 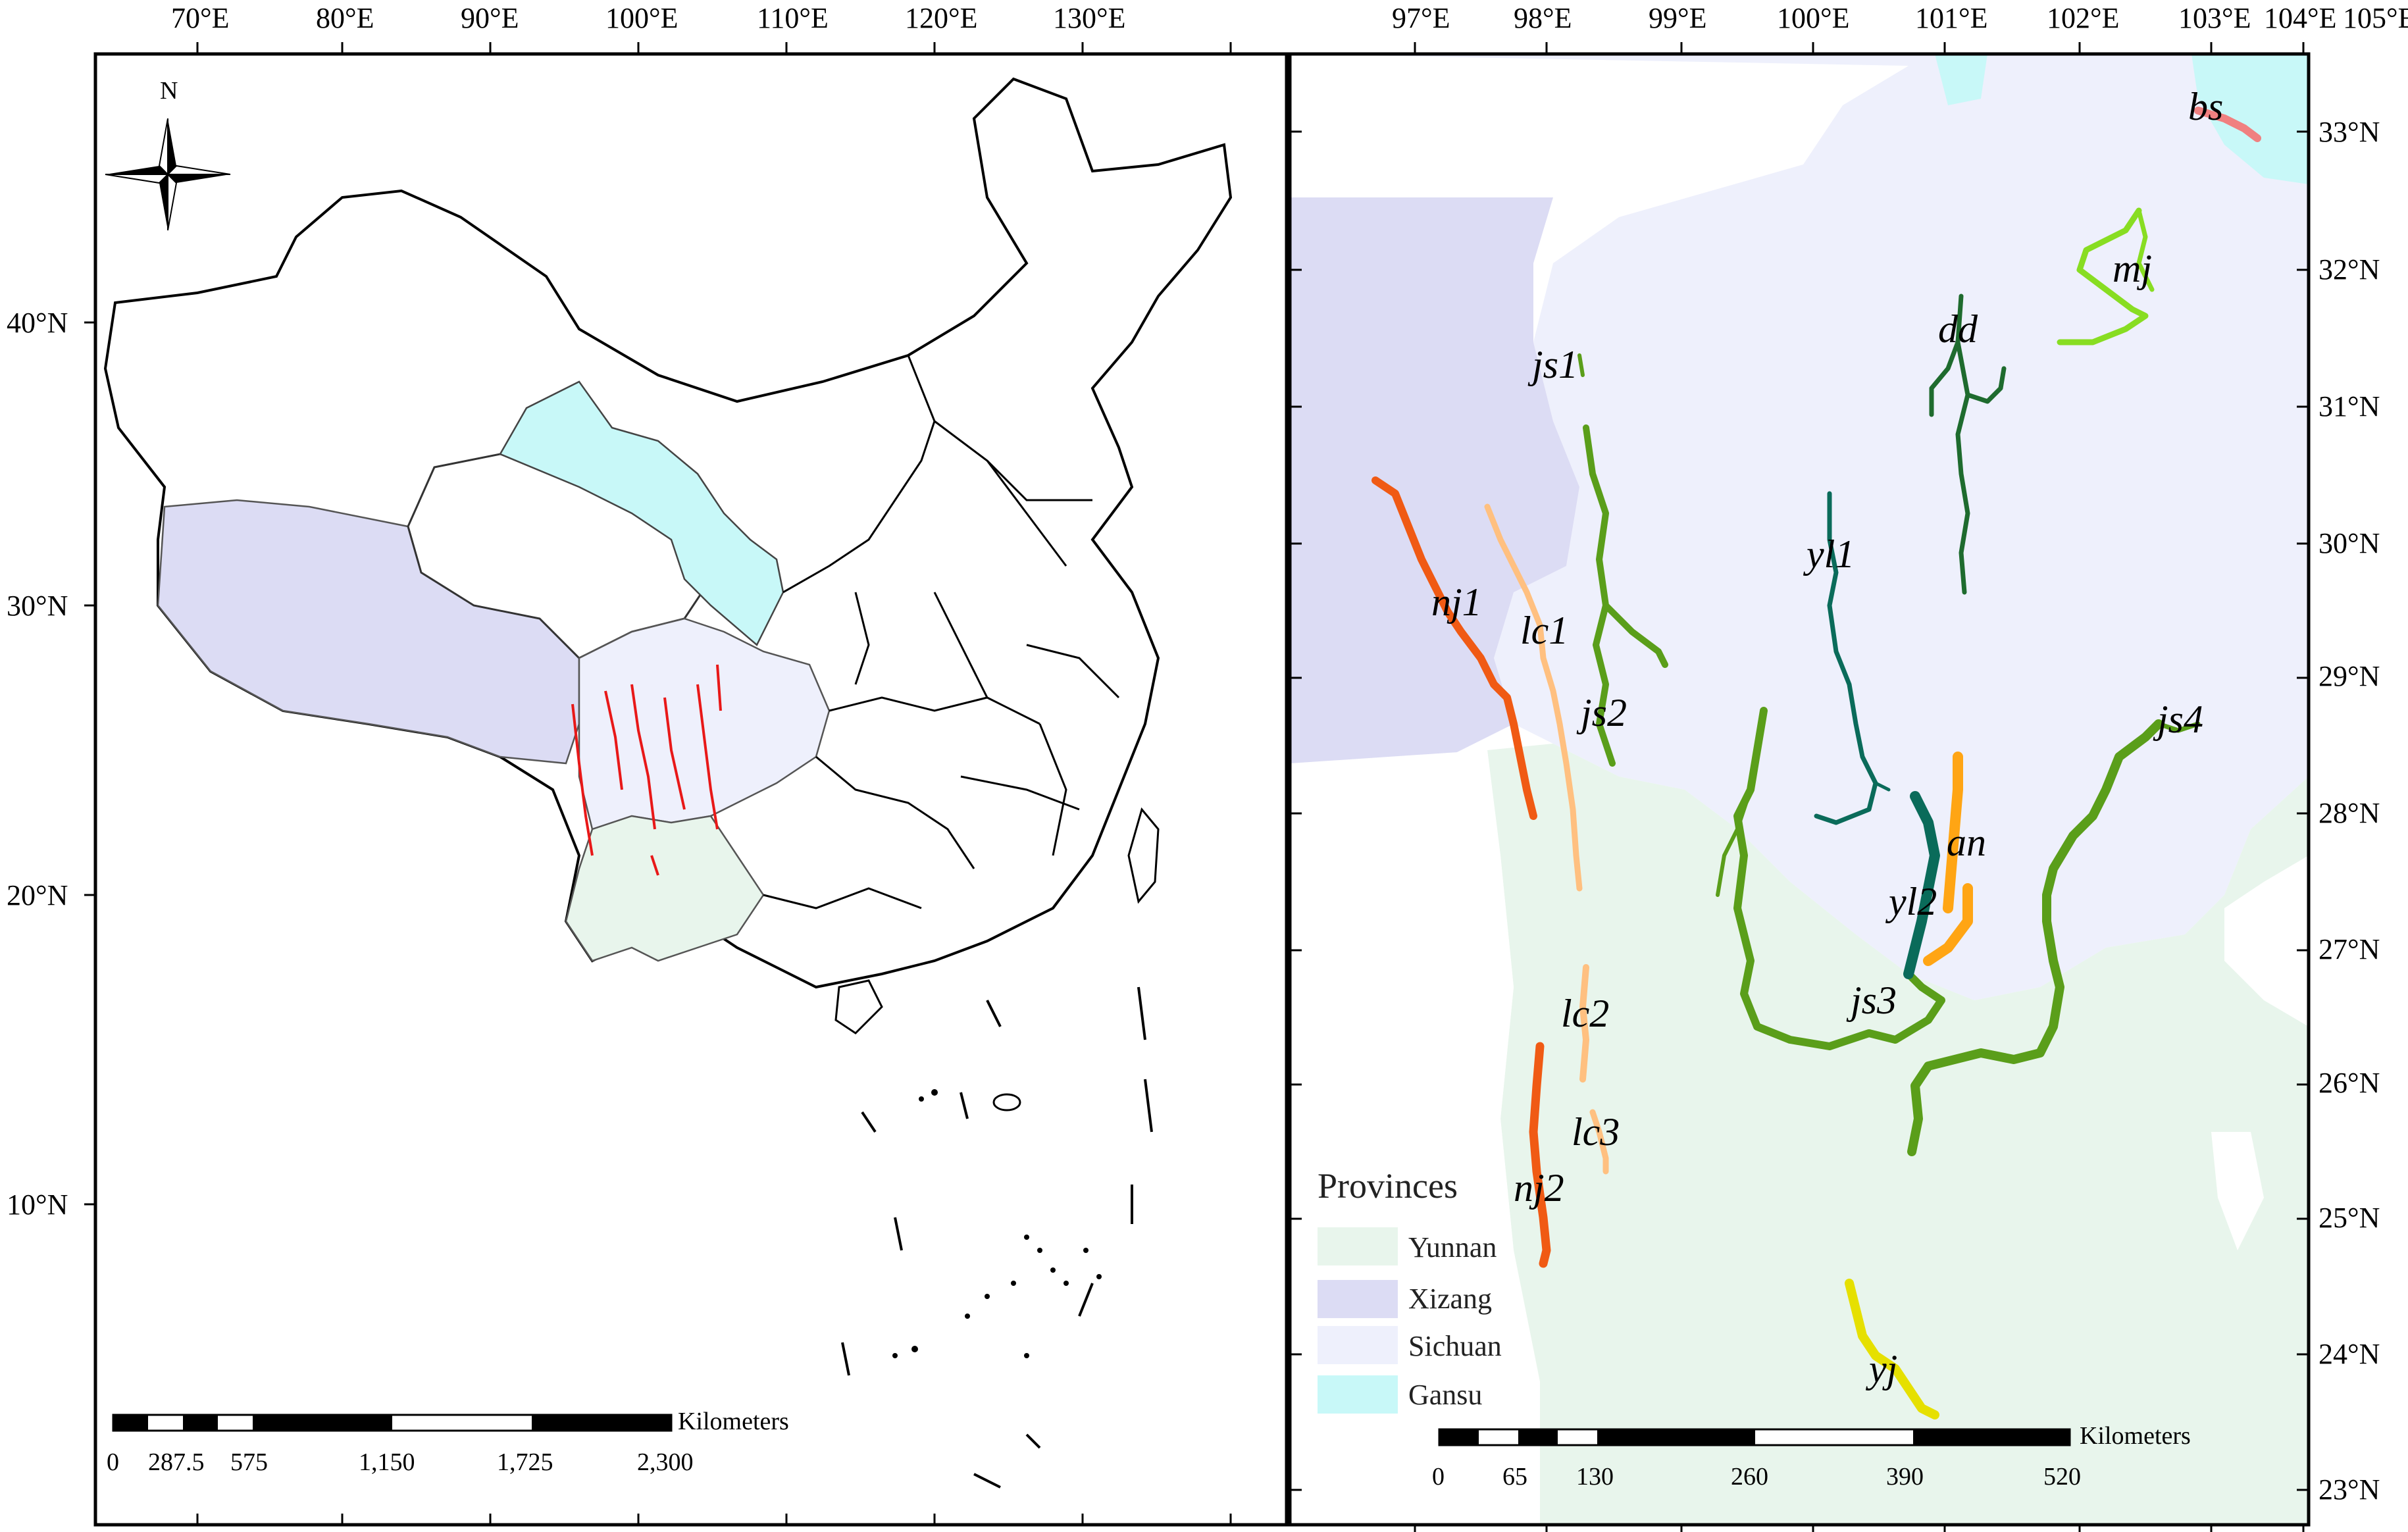 What do you see at coordinates (1581, 365) in the screenshot?
I see `river-js1` at bounding box center [1581, 365].